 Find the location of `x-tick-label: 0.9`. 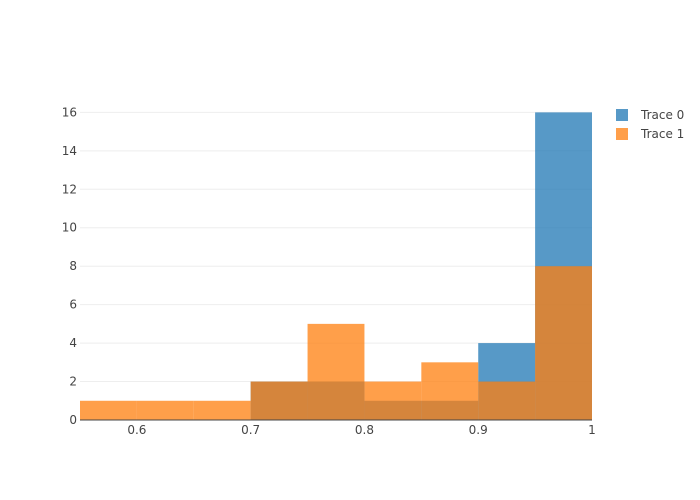

x-tick-label: 0.9 is located at coordinates (478, 430).